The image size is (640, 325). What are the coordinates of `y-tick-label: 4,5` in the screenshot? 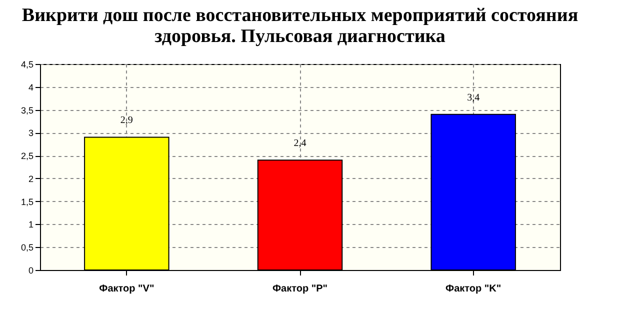 It's located at (27, 65).